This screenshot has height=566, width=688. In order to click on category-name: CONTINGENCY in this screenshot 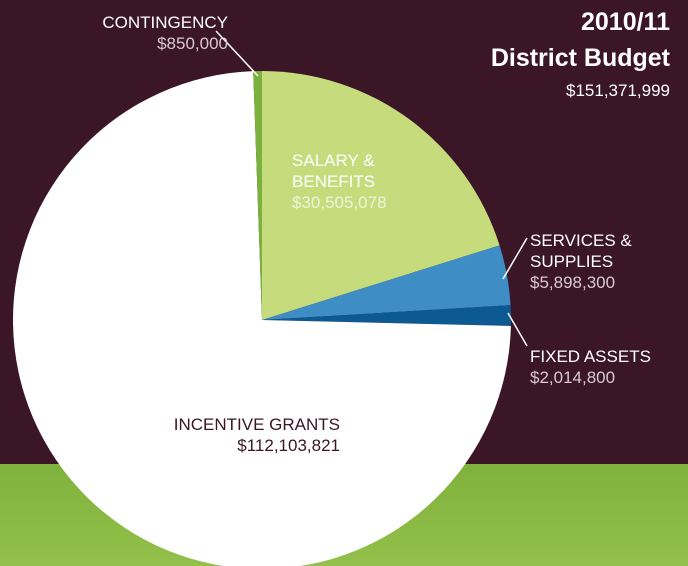, I will do `click(165, 22)`.